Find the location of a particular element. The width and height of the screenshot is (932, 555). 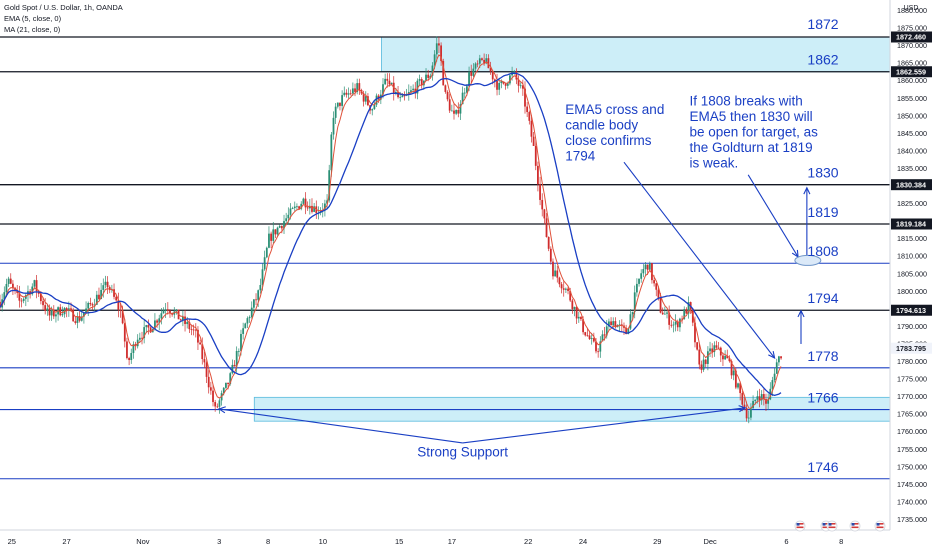

target-arrow-1830-head is located at coordinates (807, 190).